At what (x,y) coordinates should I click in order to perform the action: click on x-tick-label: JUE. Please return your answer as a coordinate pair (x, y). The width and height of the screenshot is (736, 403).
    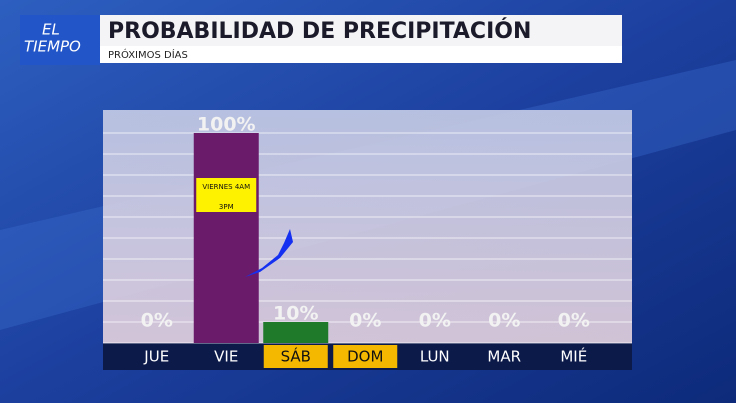
    Looking at the image, I should click on (156, 357).